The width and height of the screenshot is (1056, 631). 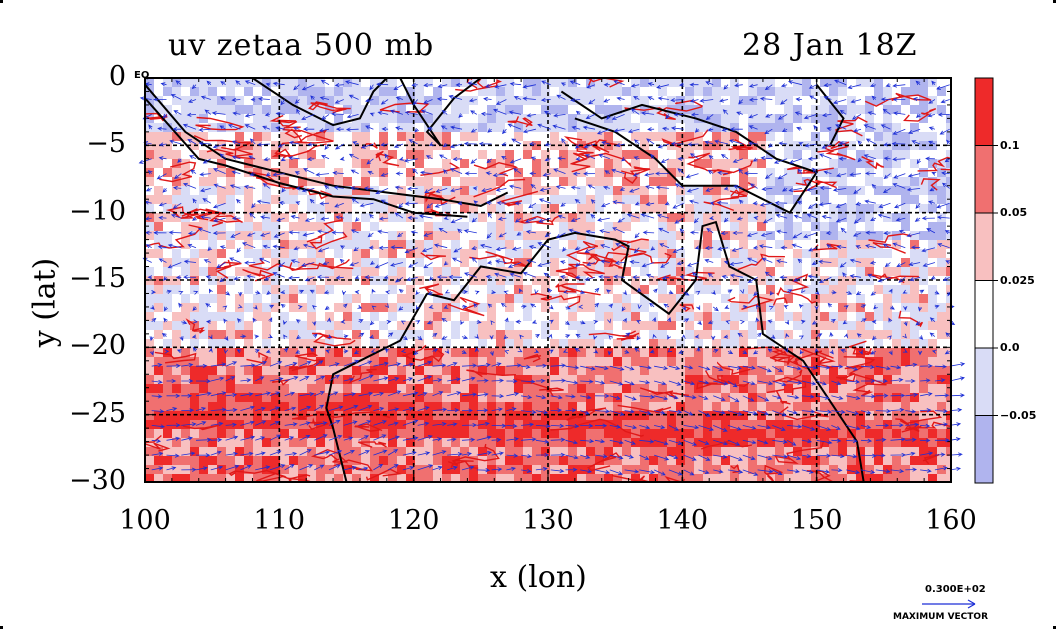 What do you see at coordinates (548, 520) in the screenshot?
I see `x-tick-label: 130` at bounding box center [548, 520].